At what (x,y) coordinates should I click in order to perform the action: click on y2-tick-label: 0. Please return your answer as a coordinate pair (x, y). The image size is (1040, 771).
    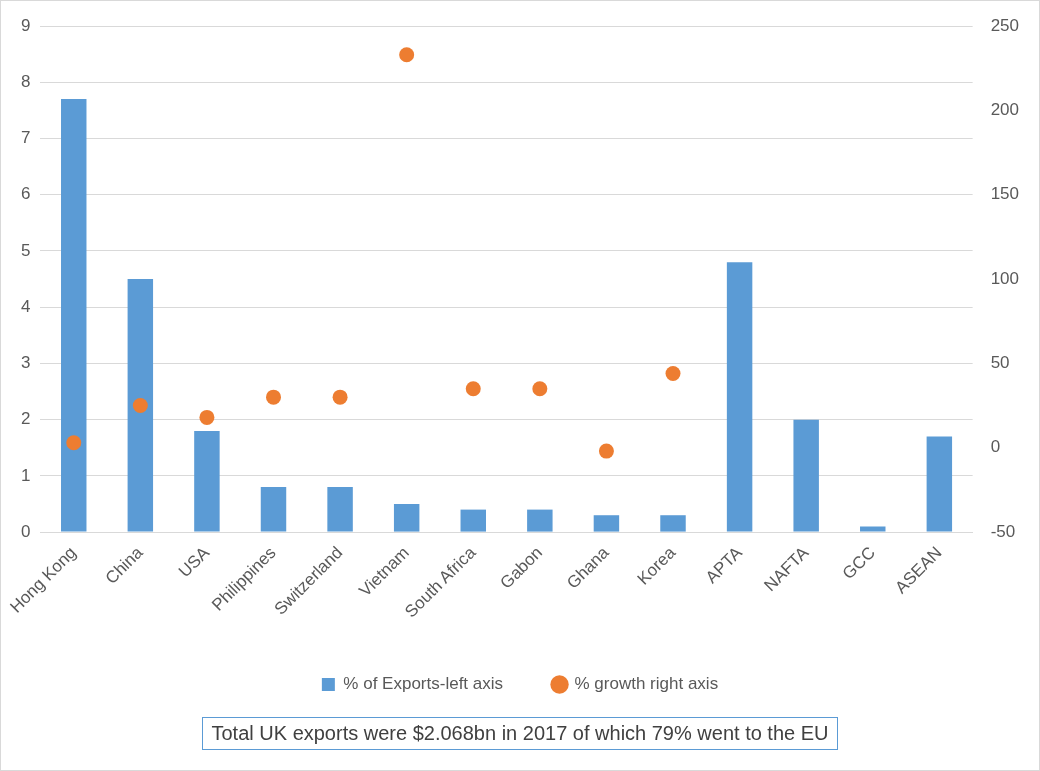
    Looking at the image, I should click on (995, 447).